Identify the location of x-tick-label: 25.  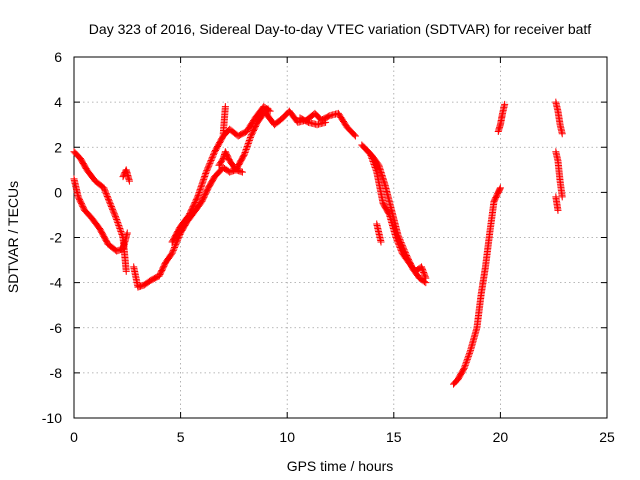
(607, 437).